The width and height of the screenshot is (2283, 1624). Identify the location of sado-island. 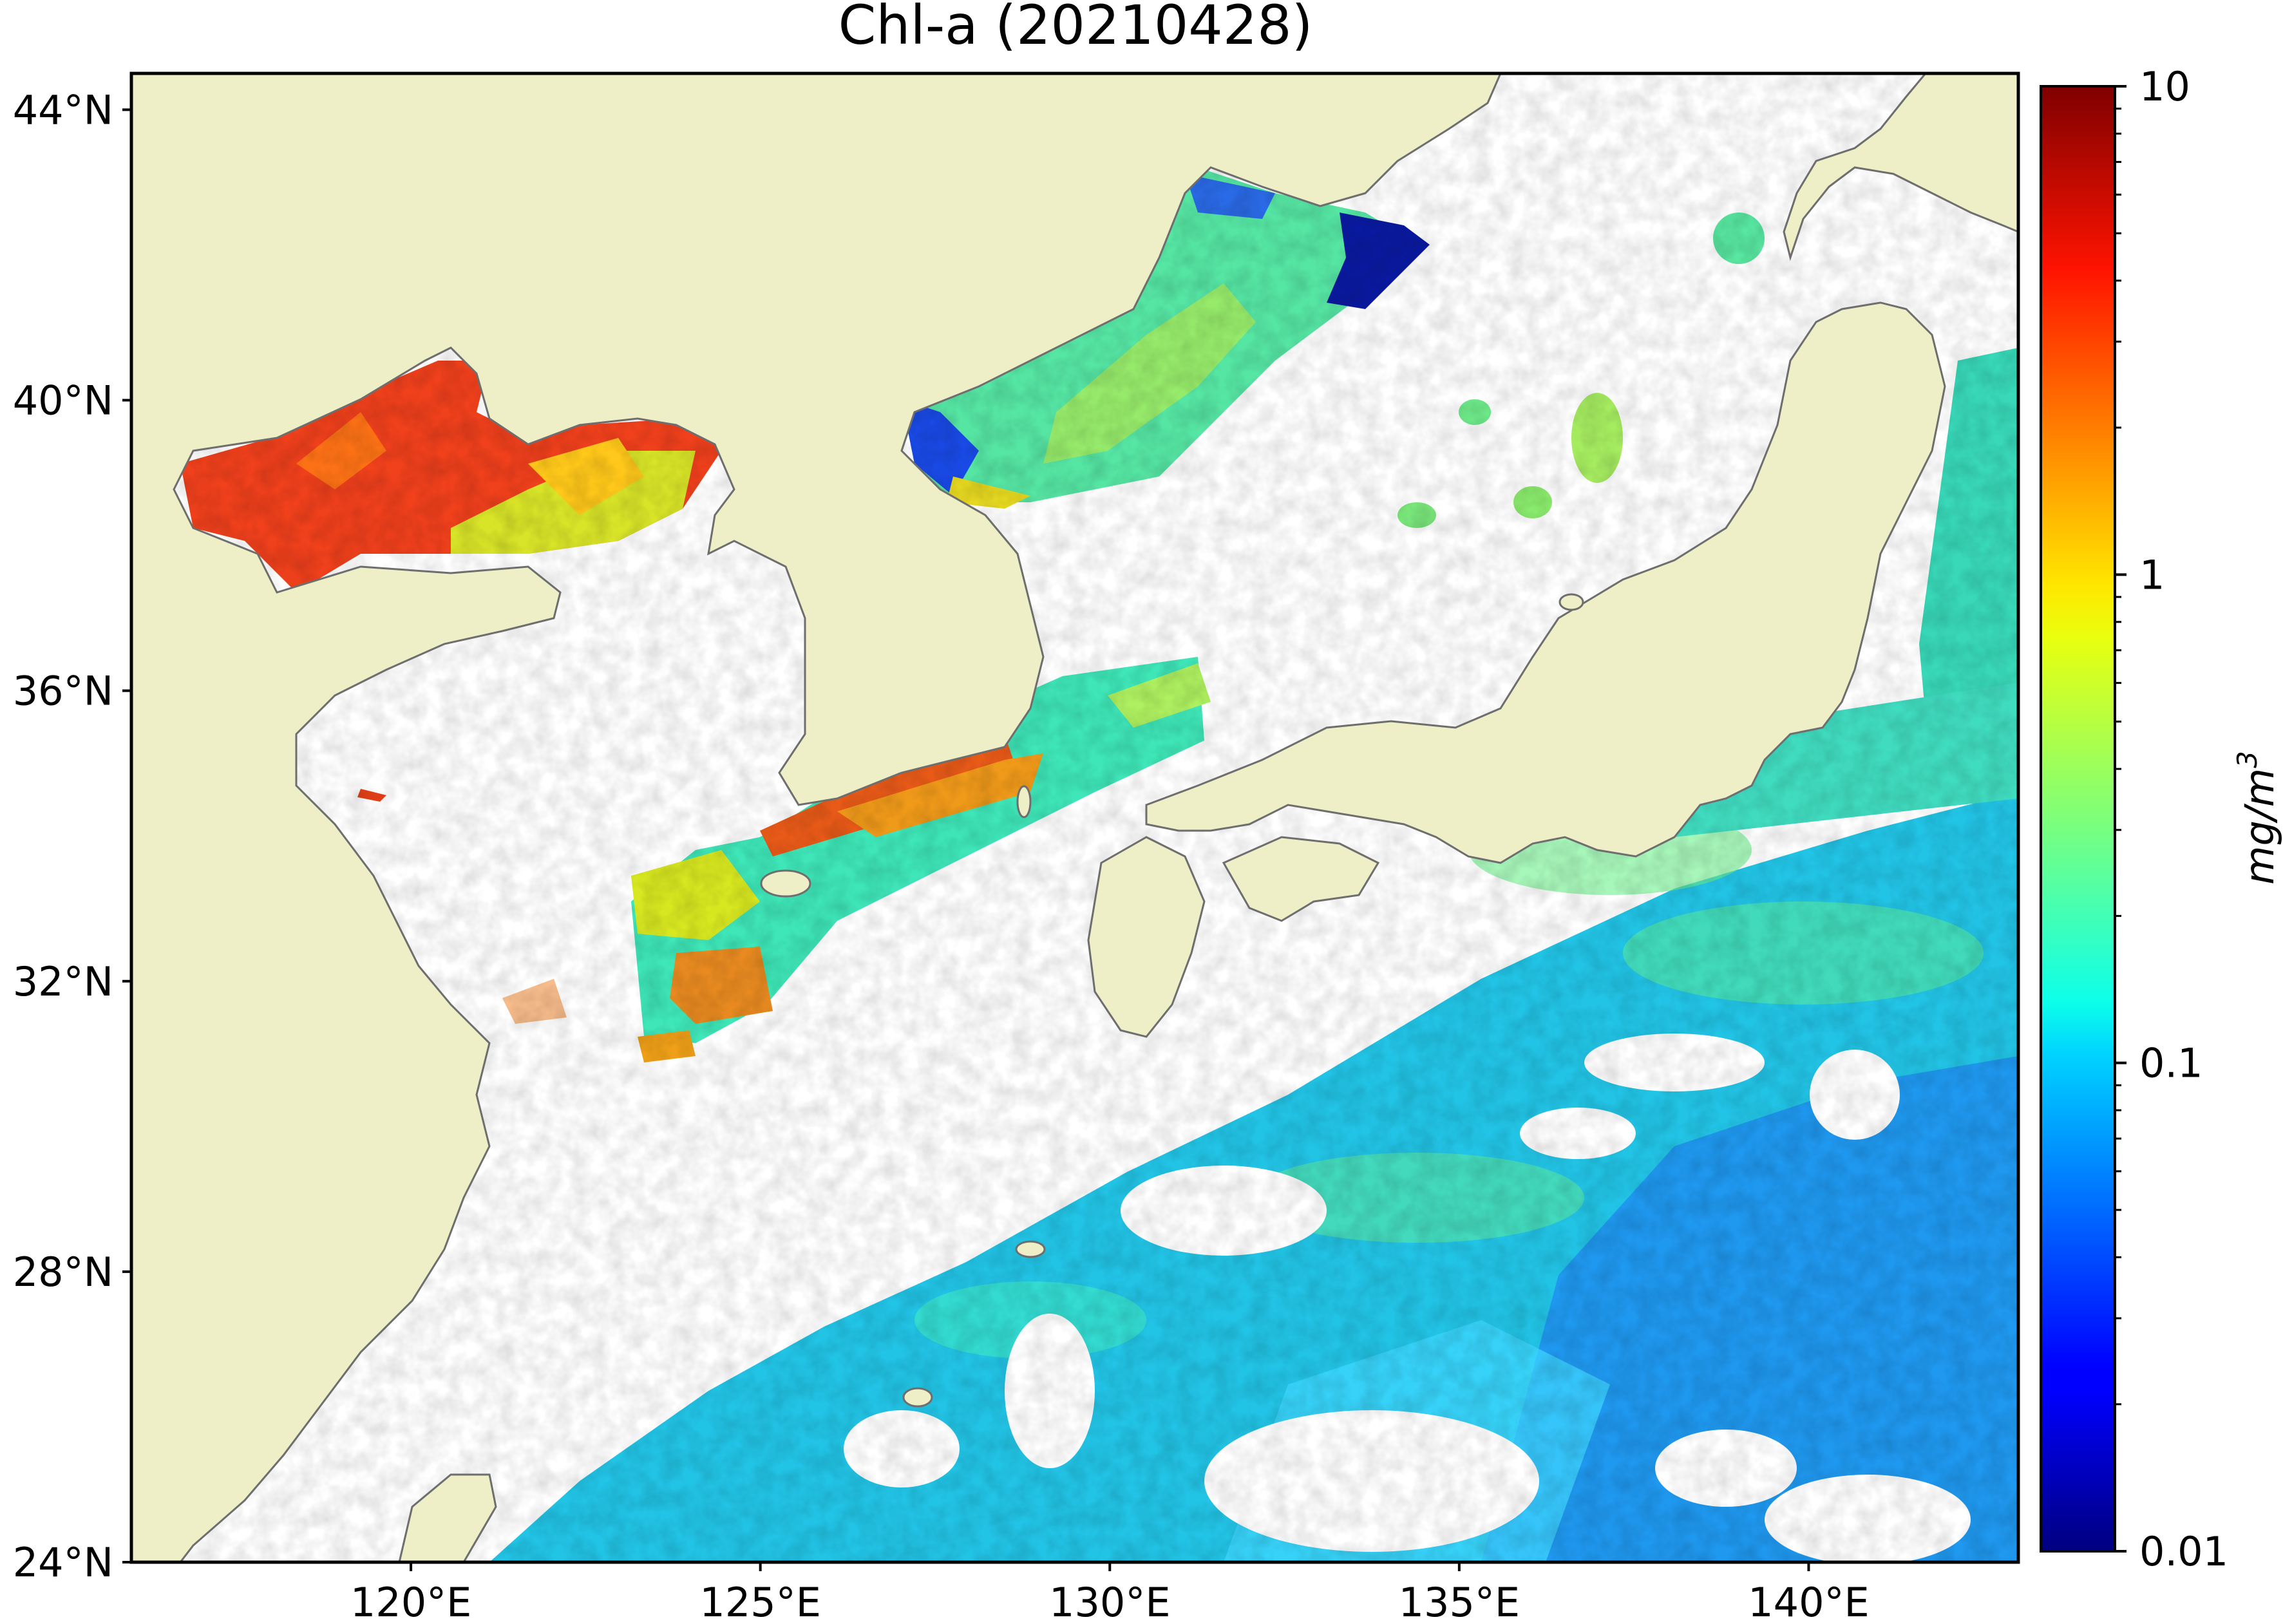
(1571, 602).